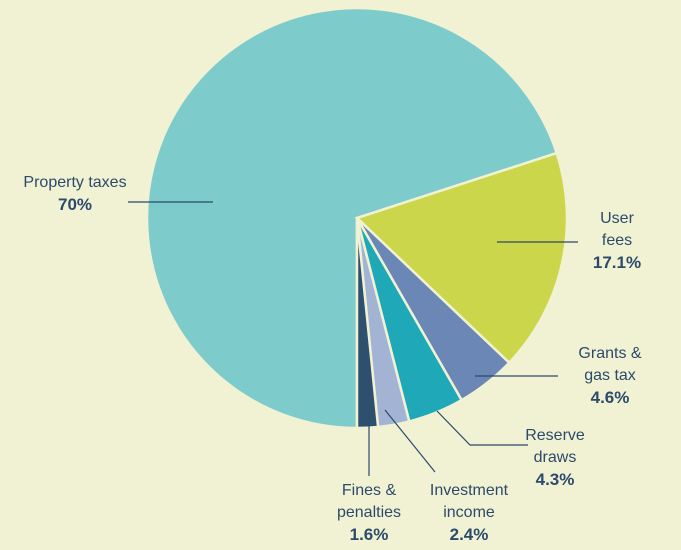 The height and width of the screenshot is (550, 681). I want to click on value-label: 1.6%, so click(369, 534).